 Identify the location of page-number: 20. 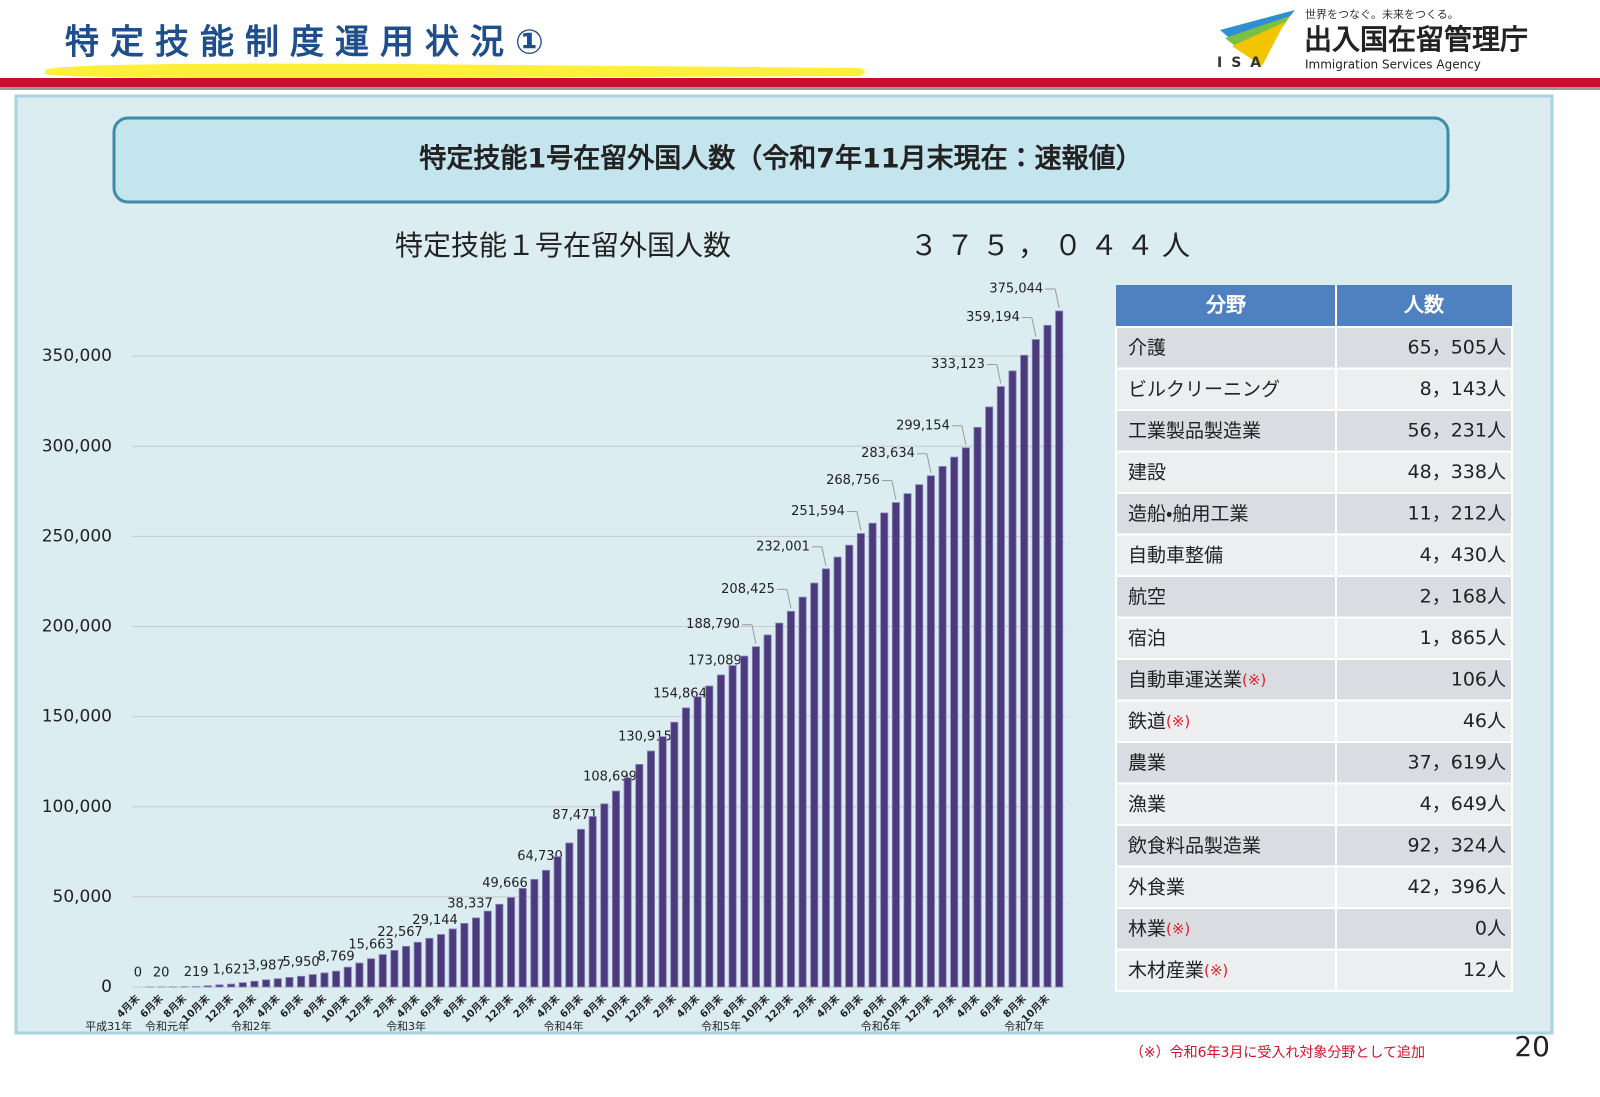
(1532, 1046).